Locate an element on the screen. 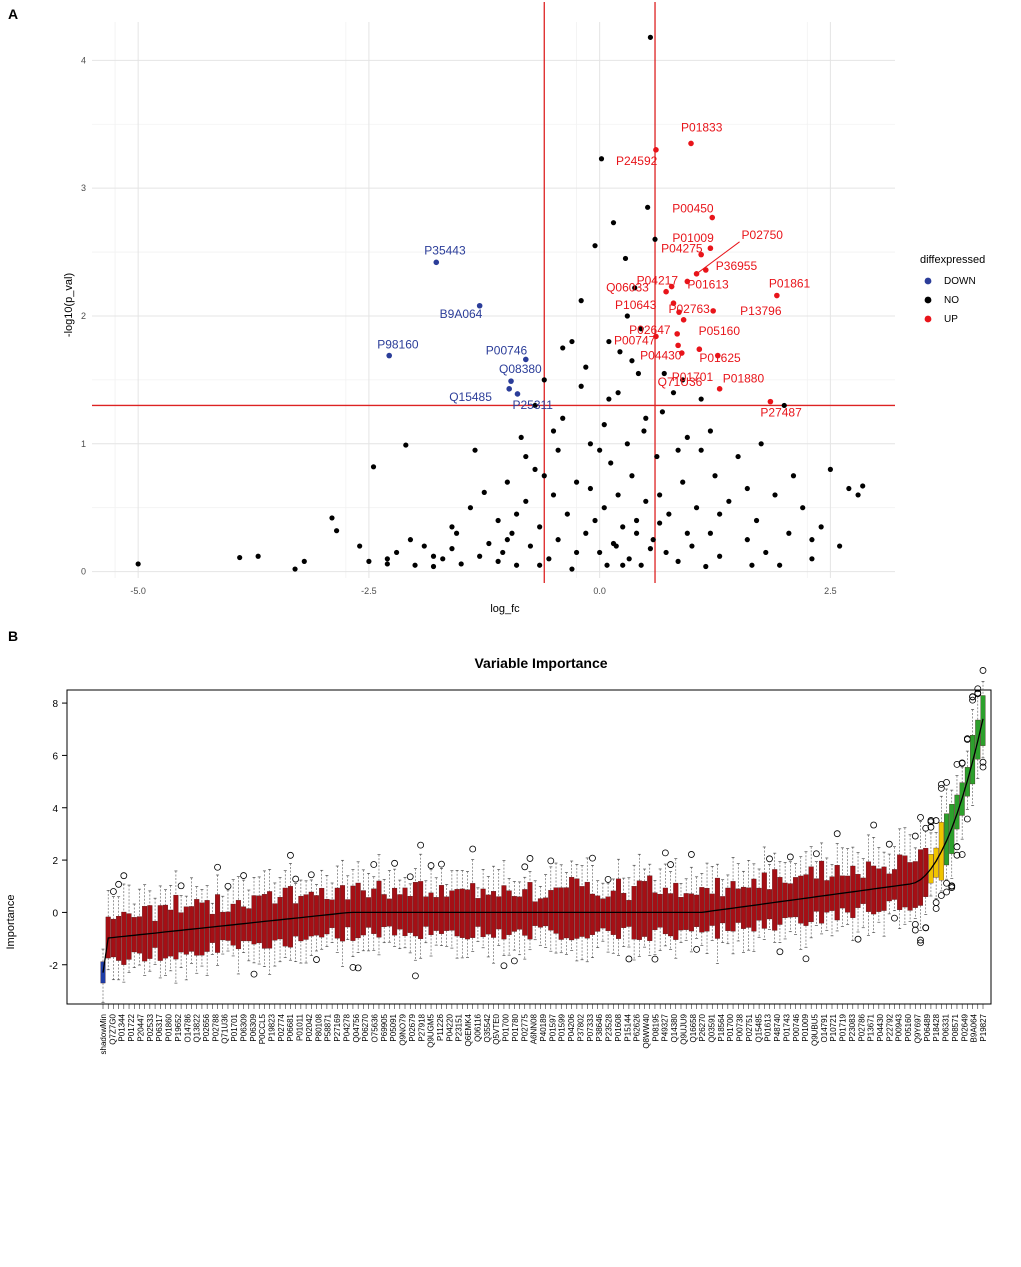 This screenshot has width=1021, height=1267. boxplot-x-label: P06270 is located at coordinates (365, 1027).